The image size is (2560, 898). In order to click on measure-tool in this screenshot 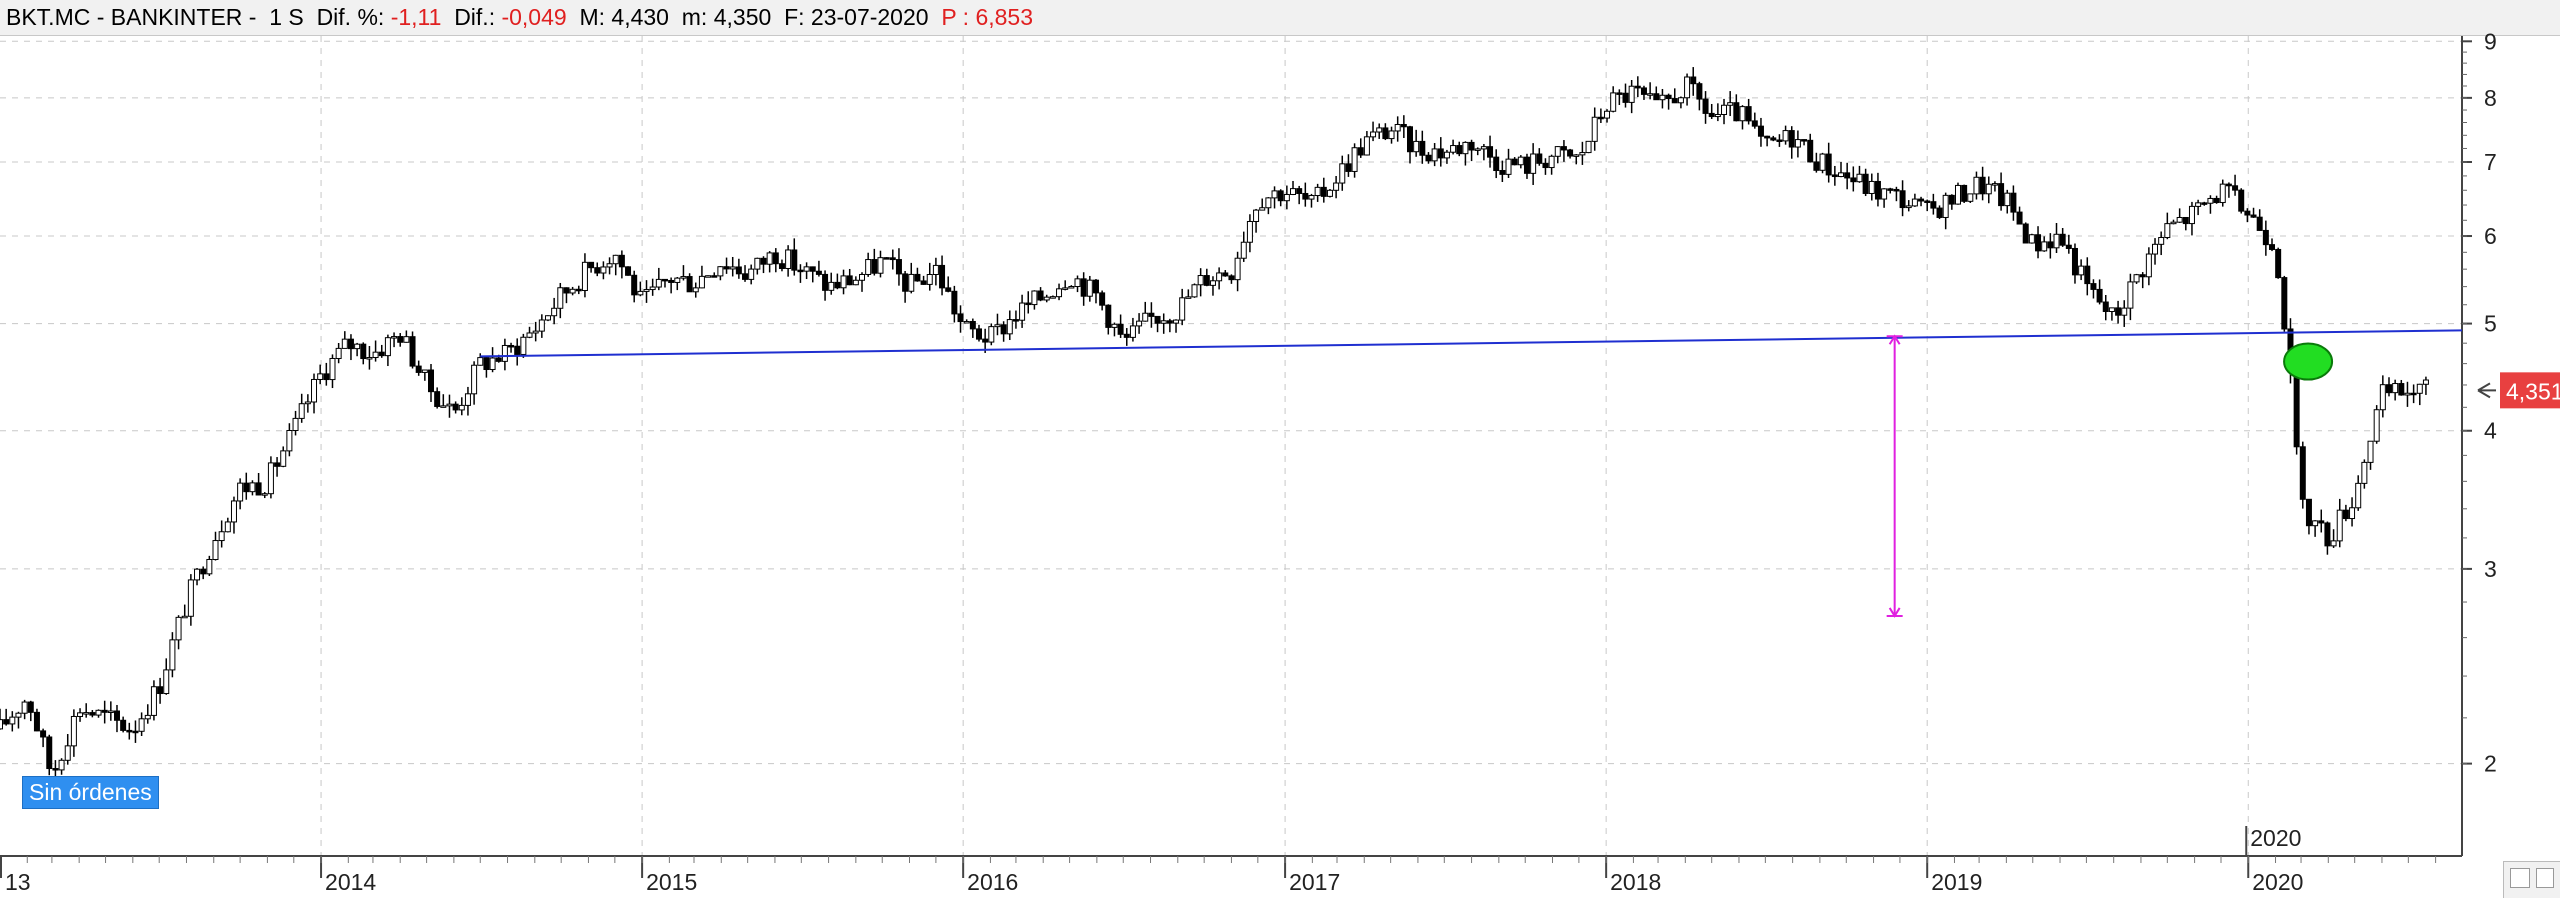, I will do `click(1894, 476)`.